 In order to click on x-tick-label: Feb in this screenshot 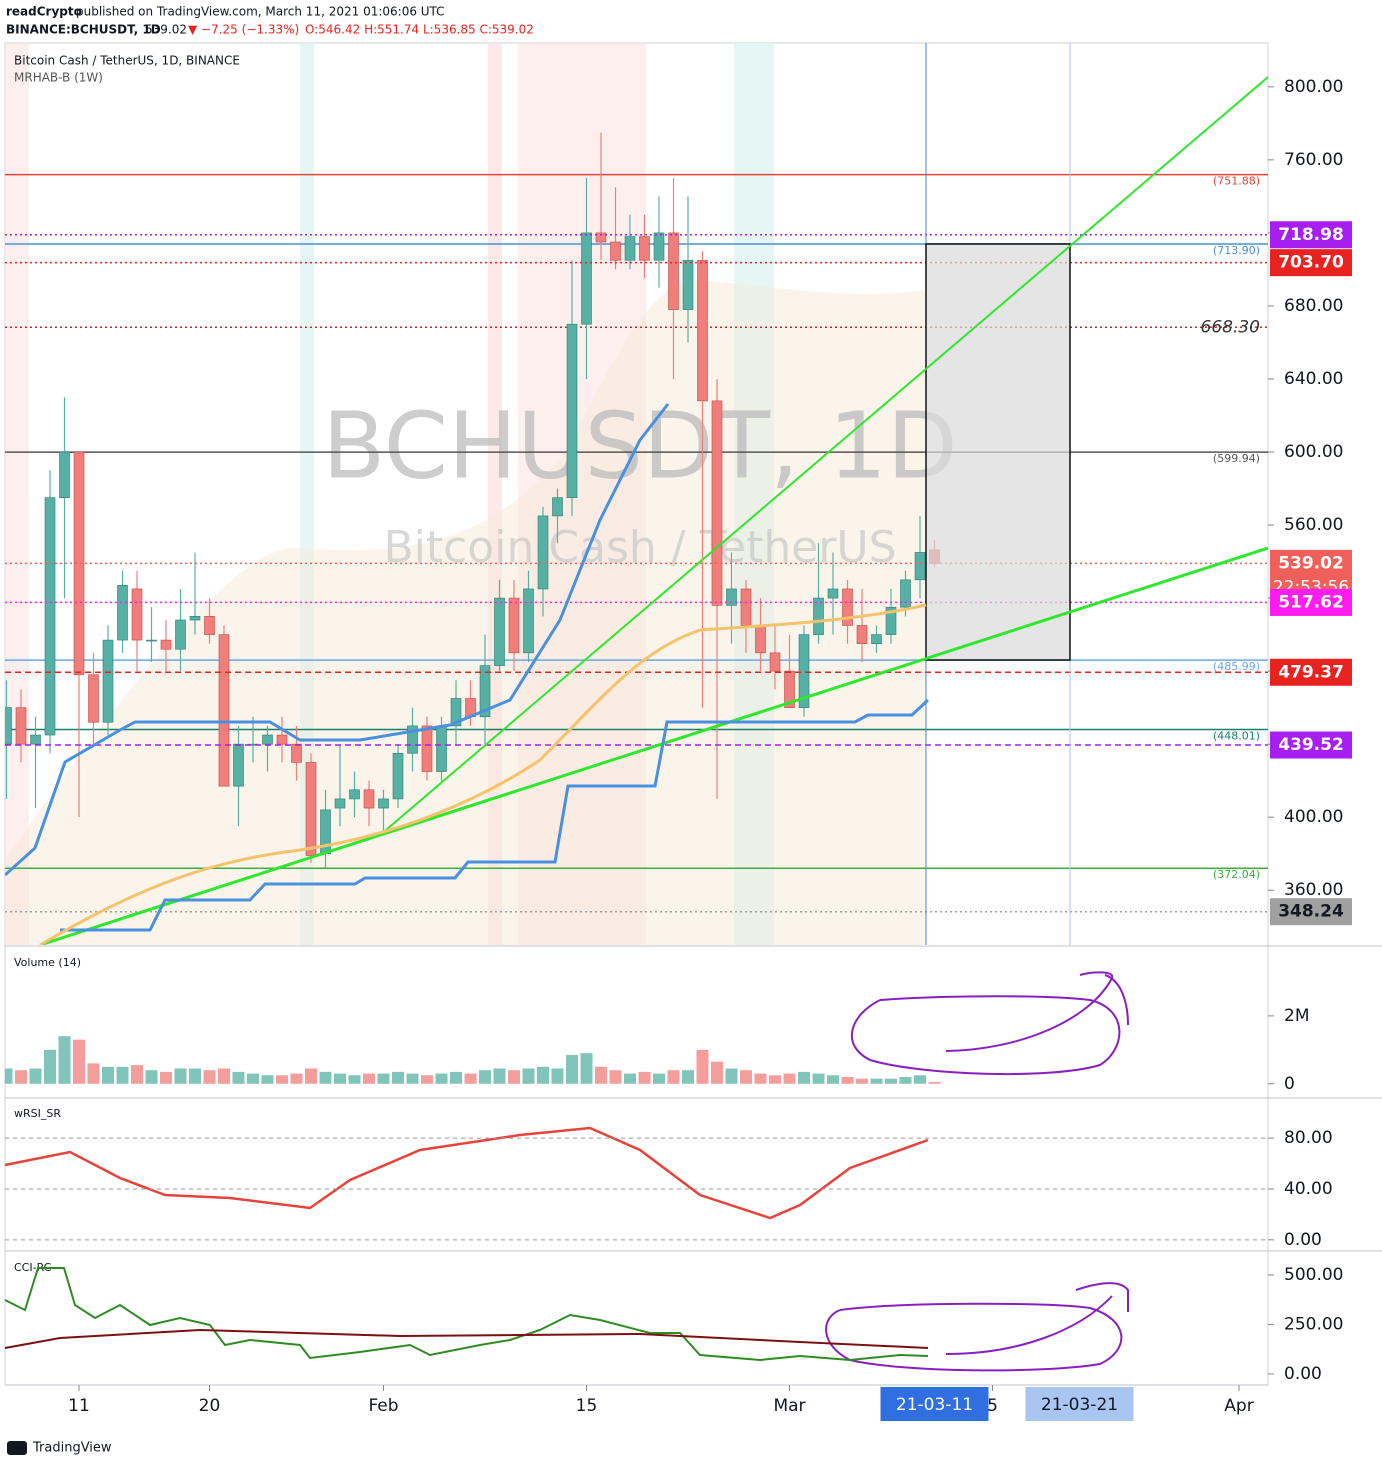, I will do `click(383, 1406)`.